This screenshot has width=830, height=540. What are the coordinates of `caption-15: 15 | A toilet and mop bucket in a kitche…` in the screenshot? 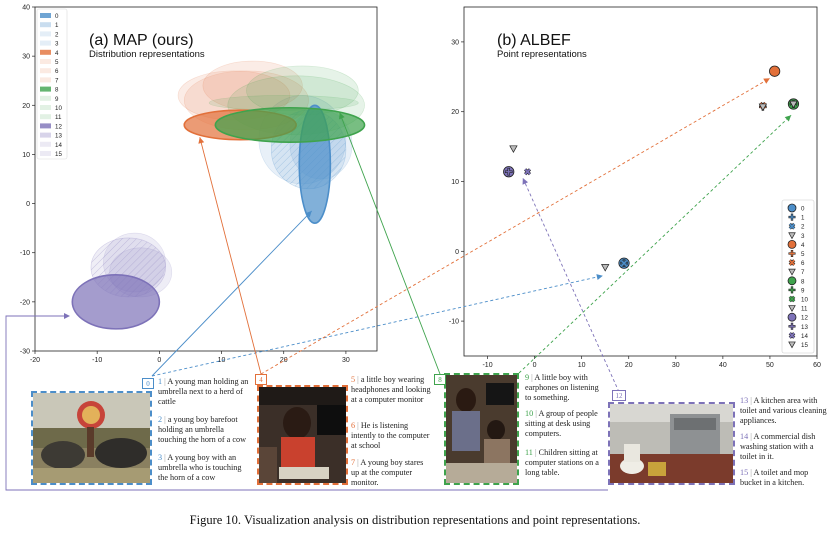 It's located at (774, 477).